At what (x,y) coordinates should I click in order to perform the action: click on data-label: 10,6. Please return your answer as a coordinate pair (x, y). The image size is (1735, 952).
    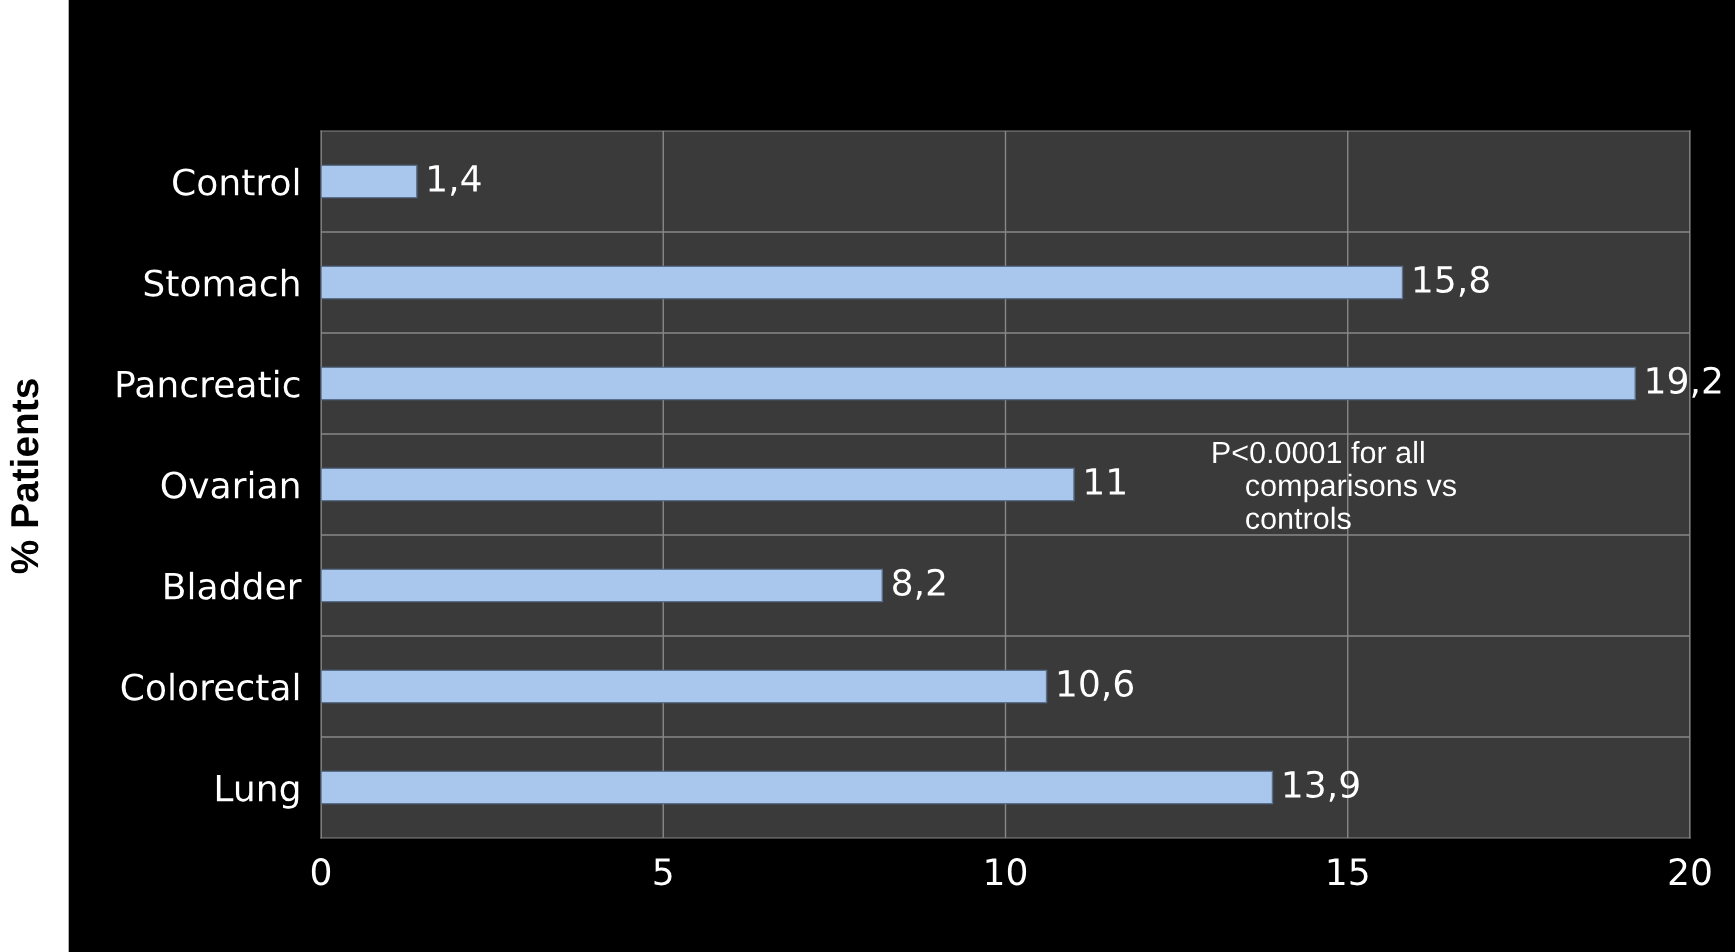
    Looking at the image, I should click on (1096, 685).